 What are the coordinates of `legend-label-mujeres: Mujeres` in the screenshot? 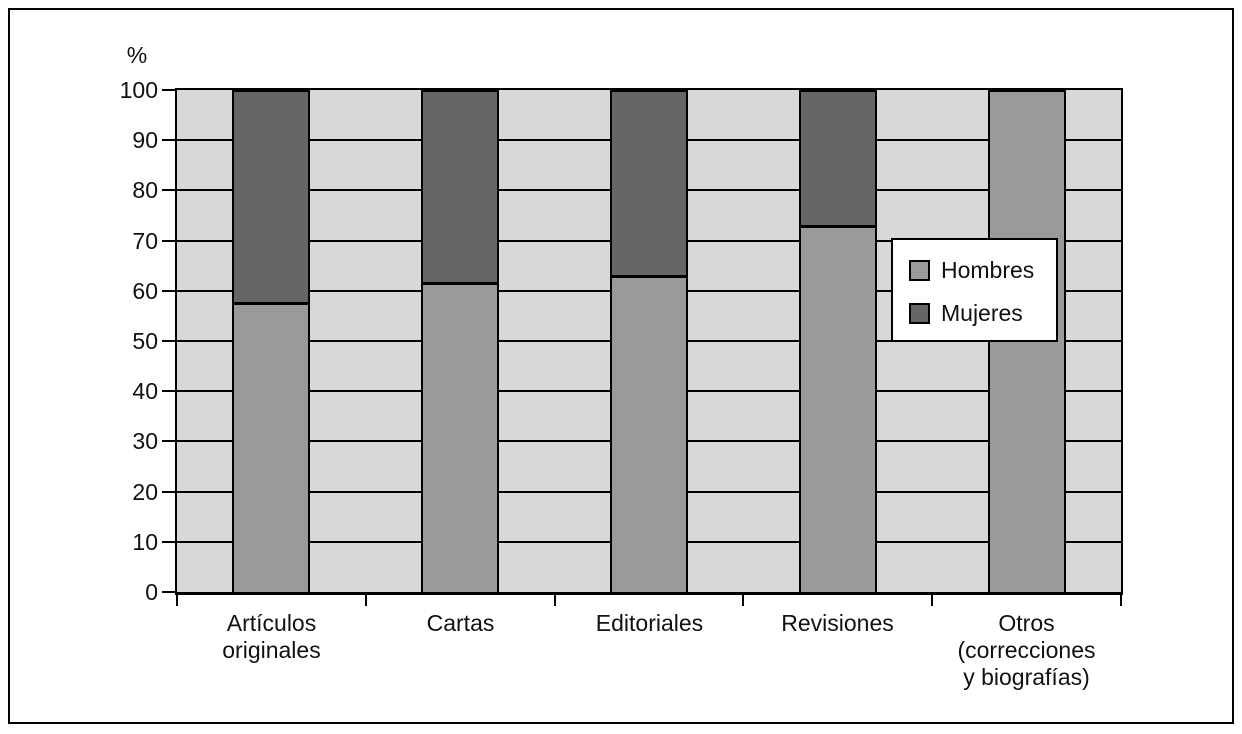 It's located at (982, 313).